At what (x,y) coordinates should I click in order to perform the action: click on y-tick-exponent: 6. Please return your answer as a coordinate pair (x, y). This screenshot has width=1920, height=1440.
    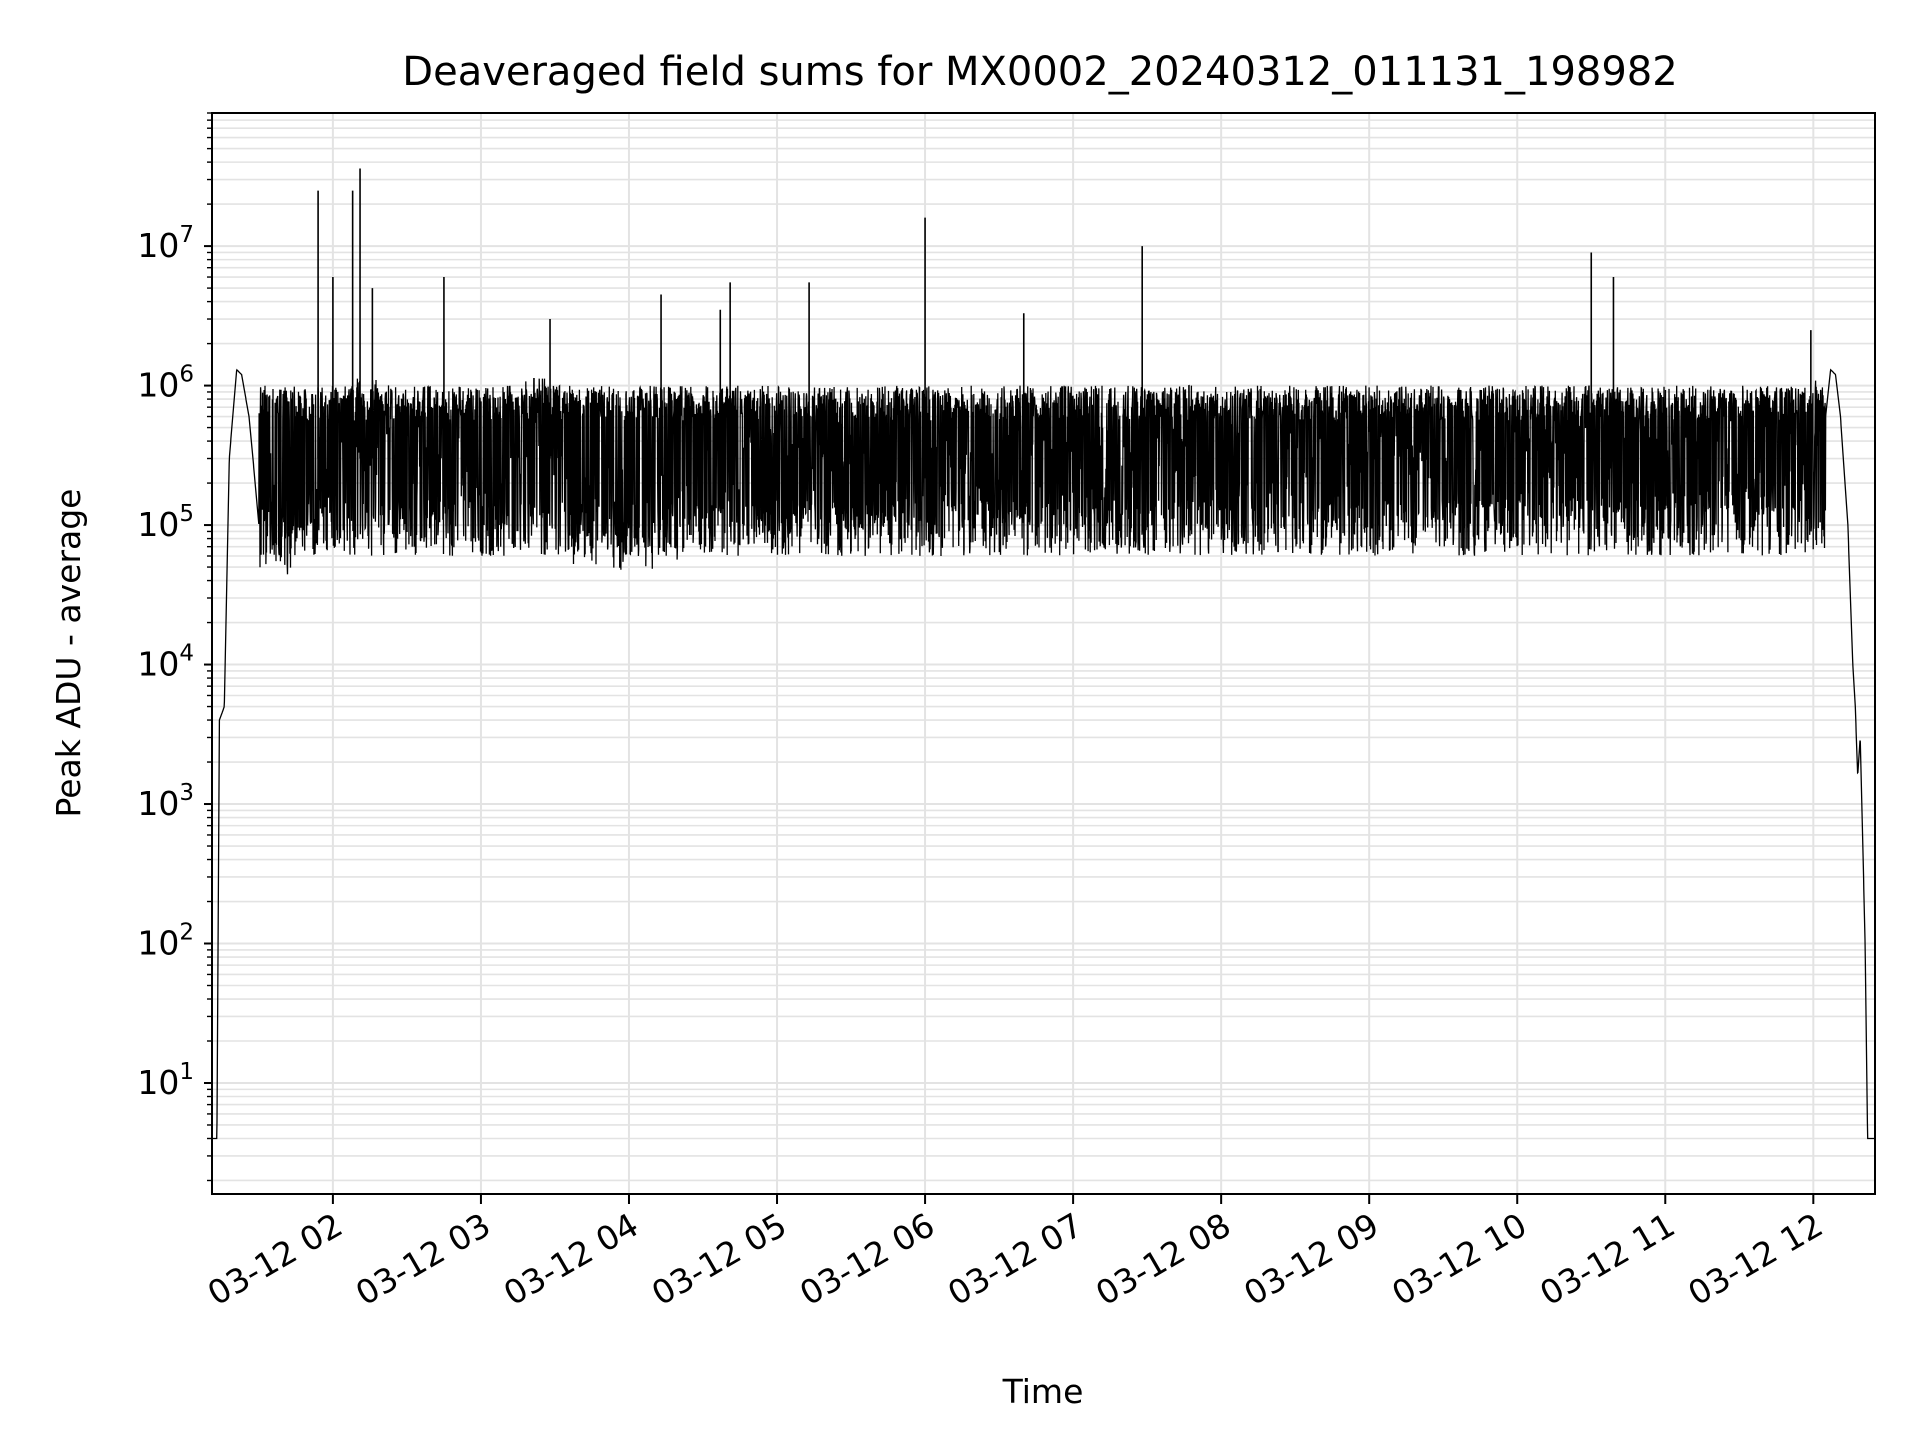
    Looking at the image, I should click on (186, 375).